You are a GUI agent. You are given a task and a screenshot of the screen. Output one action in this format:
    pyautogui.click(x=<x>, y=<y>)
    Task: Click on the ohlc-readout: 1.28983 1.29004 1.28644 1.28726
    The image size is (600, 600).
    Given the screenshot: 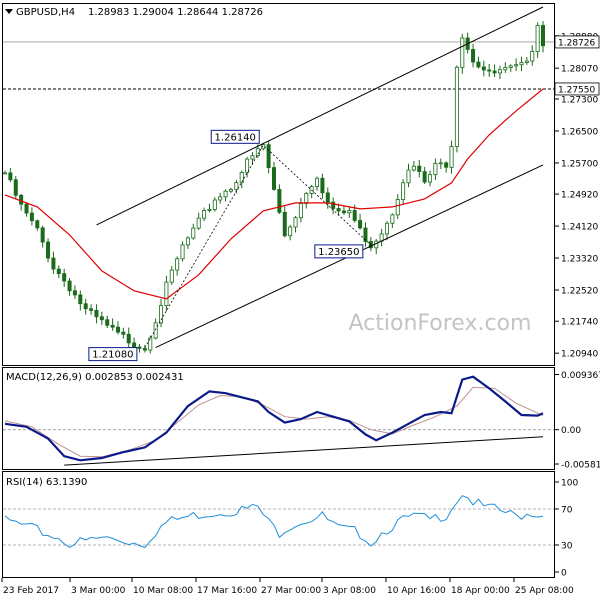 What is the action you would take?
    pyautogui.click(x=175, y=12)
    